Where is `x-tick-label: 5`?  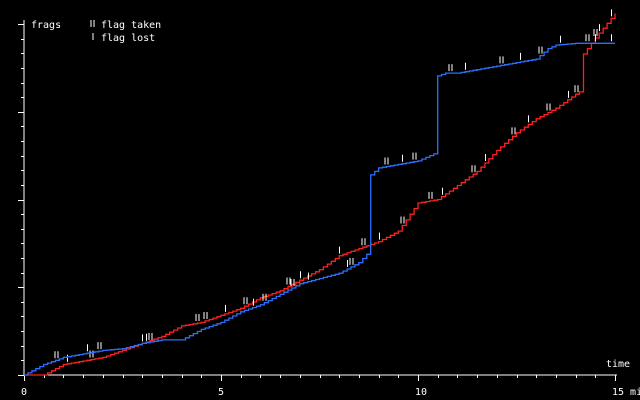 x-tick-label: 5 is located at coordinates (221, 392).